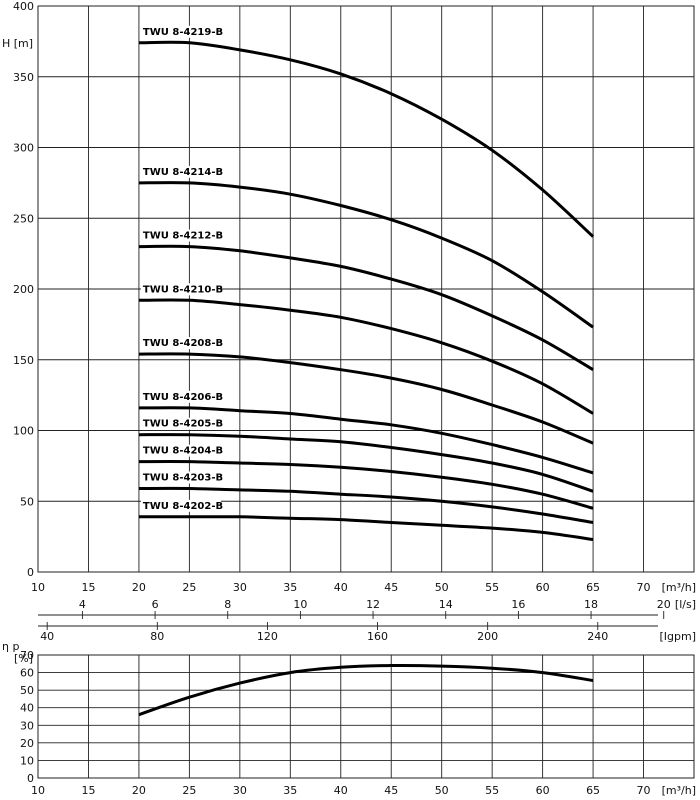 This screenshot has width=700, height=800. Describe the element at coordinates (183, 289) in the screenshot. I see `series-label: TWU 8-4210-B` at that location.